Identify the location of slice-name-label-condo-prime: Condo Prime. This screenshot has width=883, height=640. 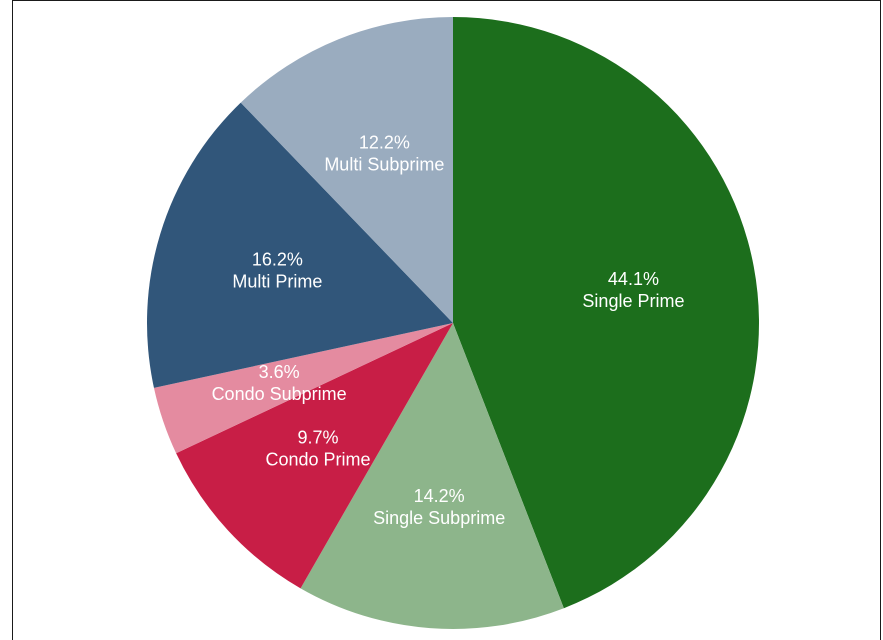
(317, 459).